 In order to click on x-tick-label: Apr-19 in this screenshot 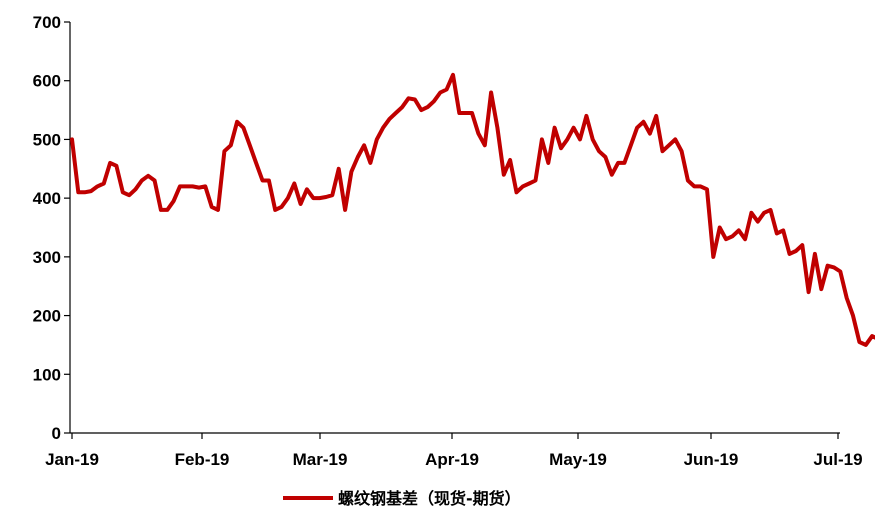, I will do `click(452, 459)`.